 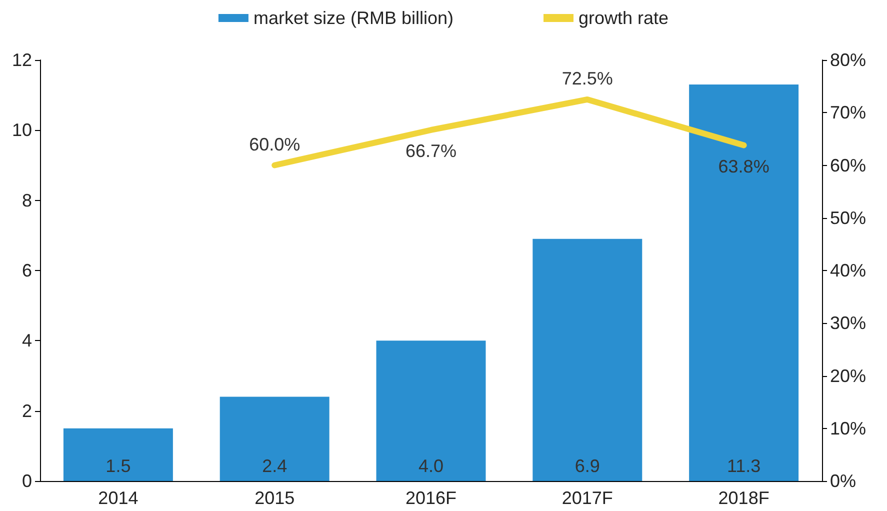 What do you see at coordinates (118, 498) in the screenshot?
I see `x-tick-label: 2014` at bounding box center [118, 498].